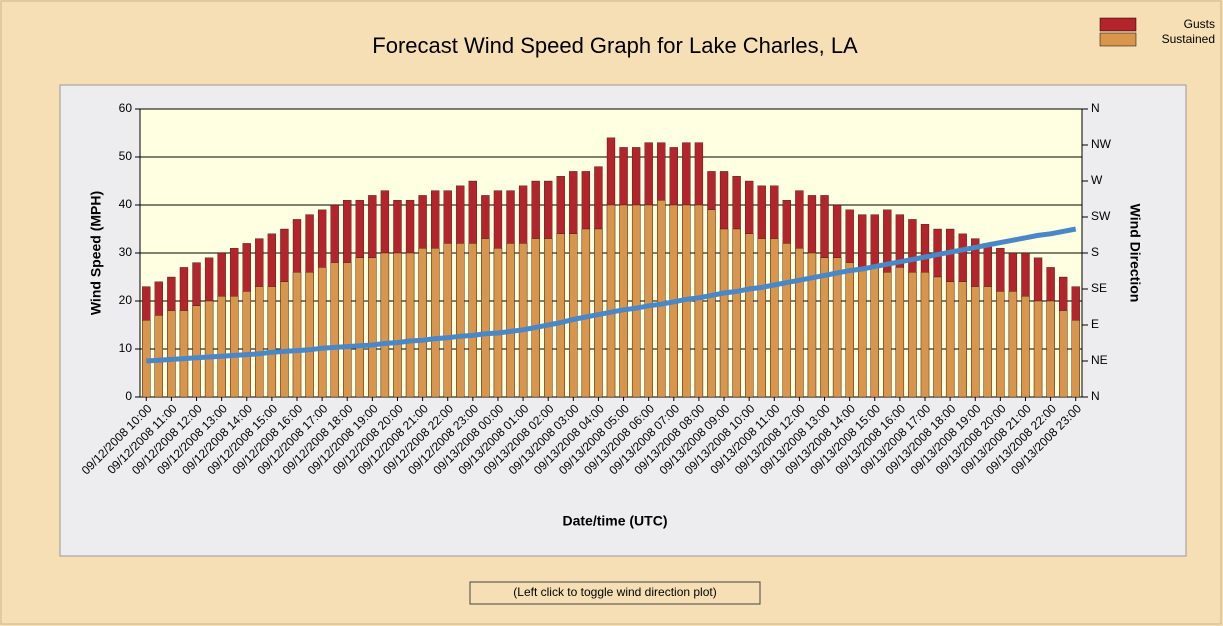 This screenshot has width=1223, height=626. What do you see at coordinates (1099, 288) in the screenshot?
I see `y2-tick-label: SE` at bounding box center [1099, 288].